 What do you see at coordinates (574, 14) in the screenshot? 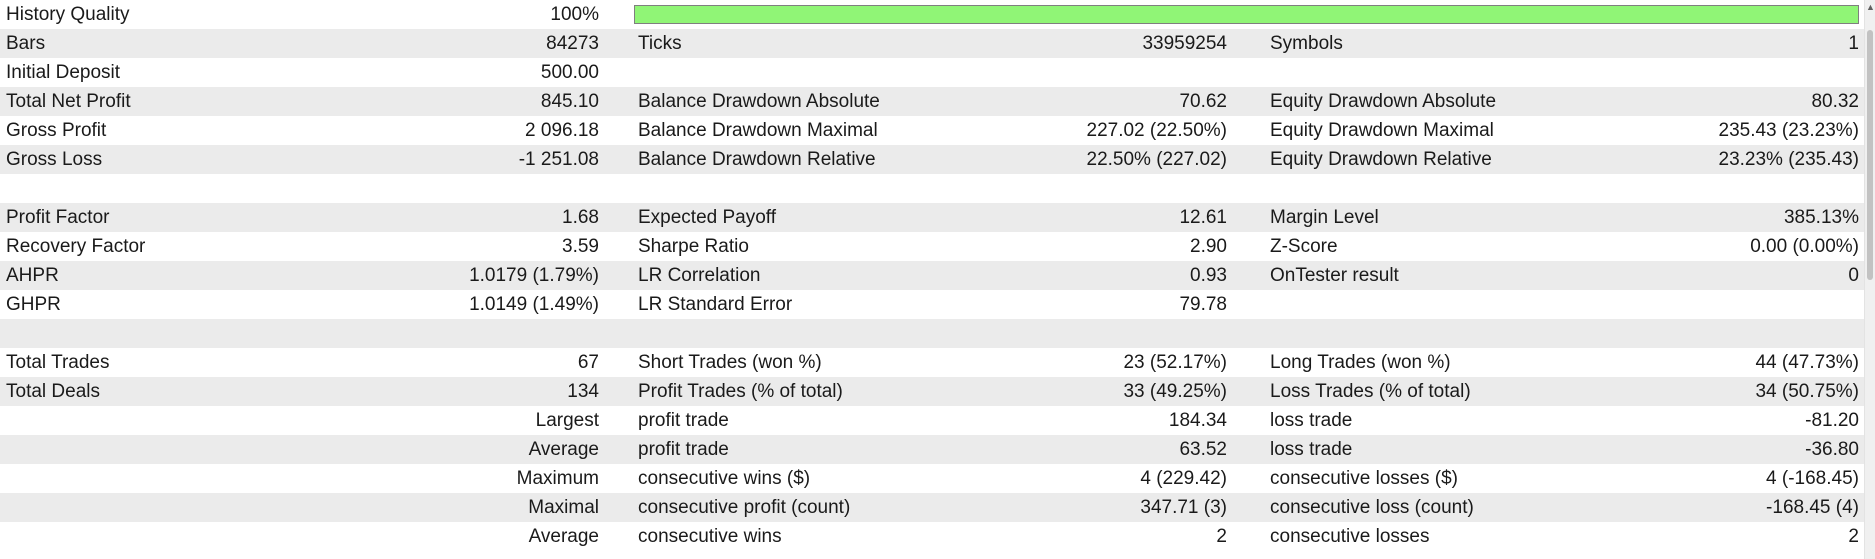
I see `history-quality-value: 100%` at bounding box center [574, 14].